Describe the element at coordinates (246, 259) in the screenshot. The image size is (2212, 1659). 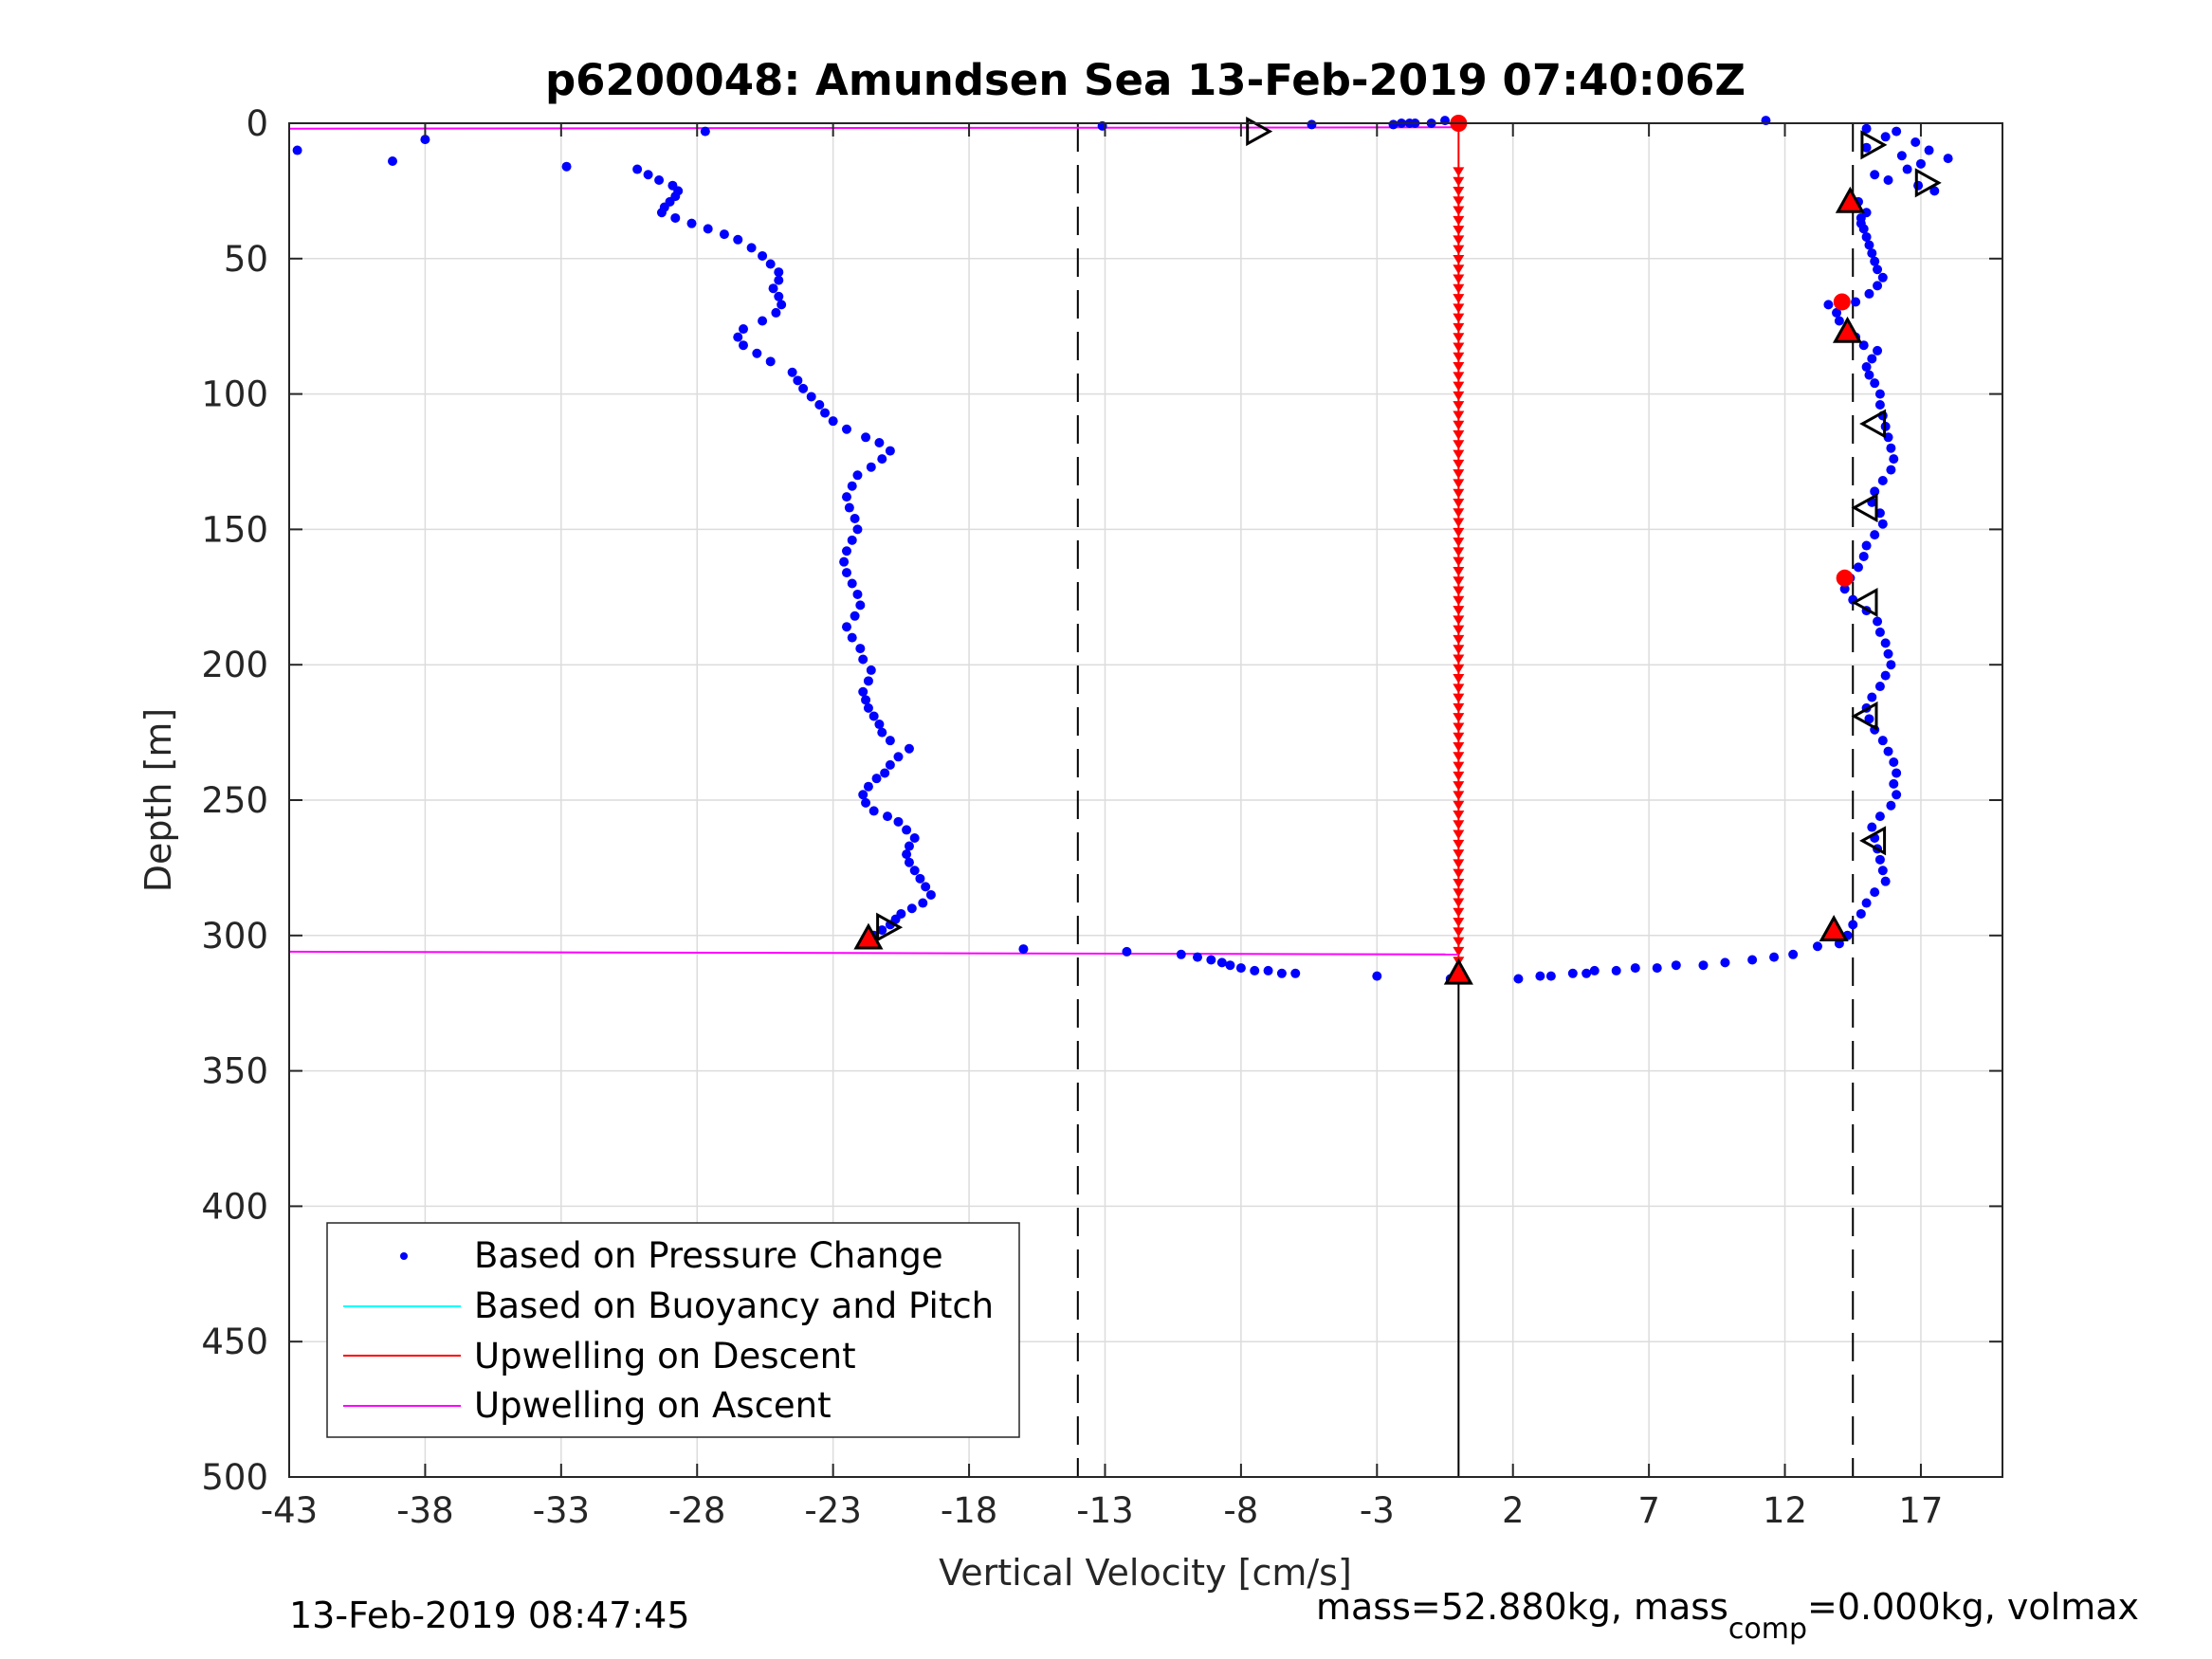
I see `y-tick-label: 50` at that location.